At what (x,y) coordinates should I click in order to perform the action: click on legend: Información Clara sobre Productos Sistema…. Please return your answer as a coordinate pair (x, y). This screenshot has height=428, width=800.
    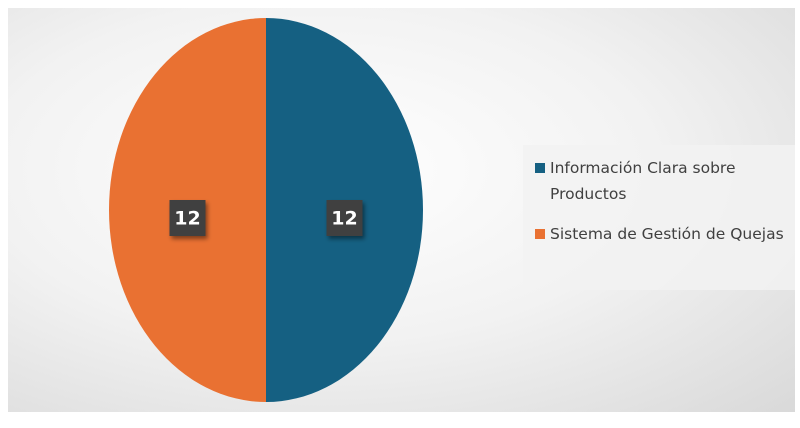
    Looking at the image, I should click on (659, 217).